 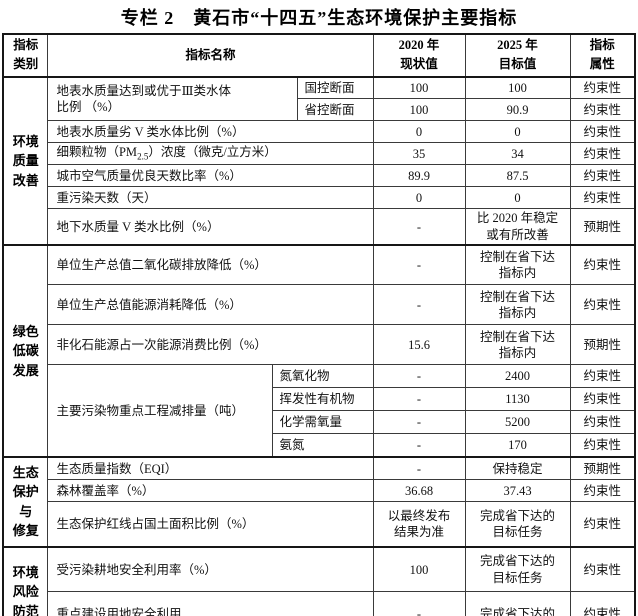 I want to click on table-row: 非化石能源占一次能源消费比例（%） 15.6 控制在省下达 指标内 预期性, so click(x=319, y=345).